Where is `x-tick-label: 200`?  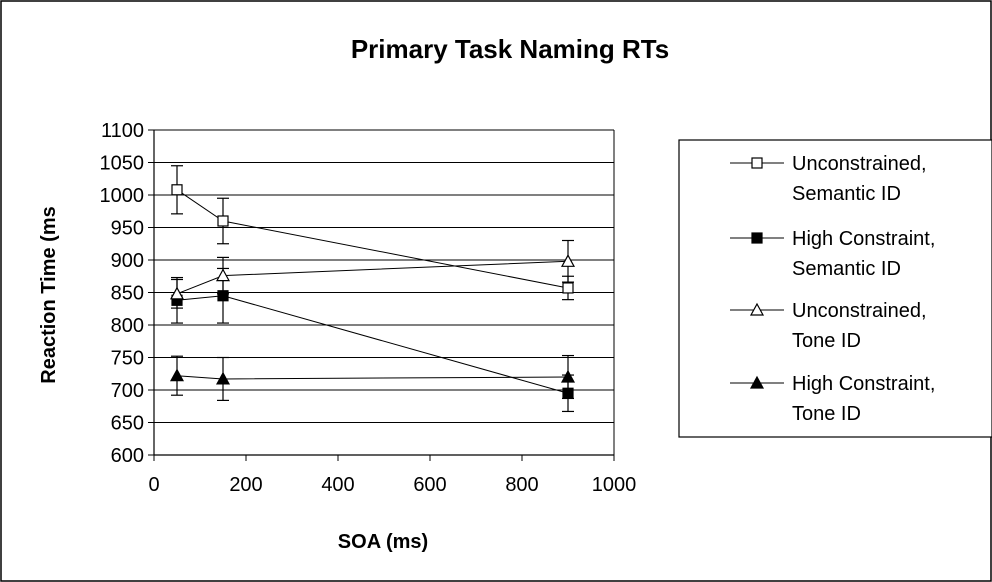 x-tick-label: 200 is located at coordinates (245, 485).